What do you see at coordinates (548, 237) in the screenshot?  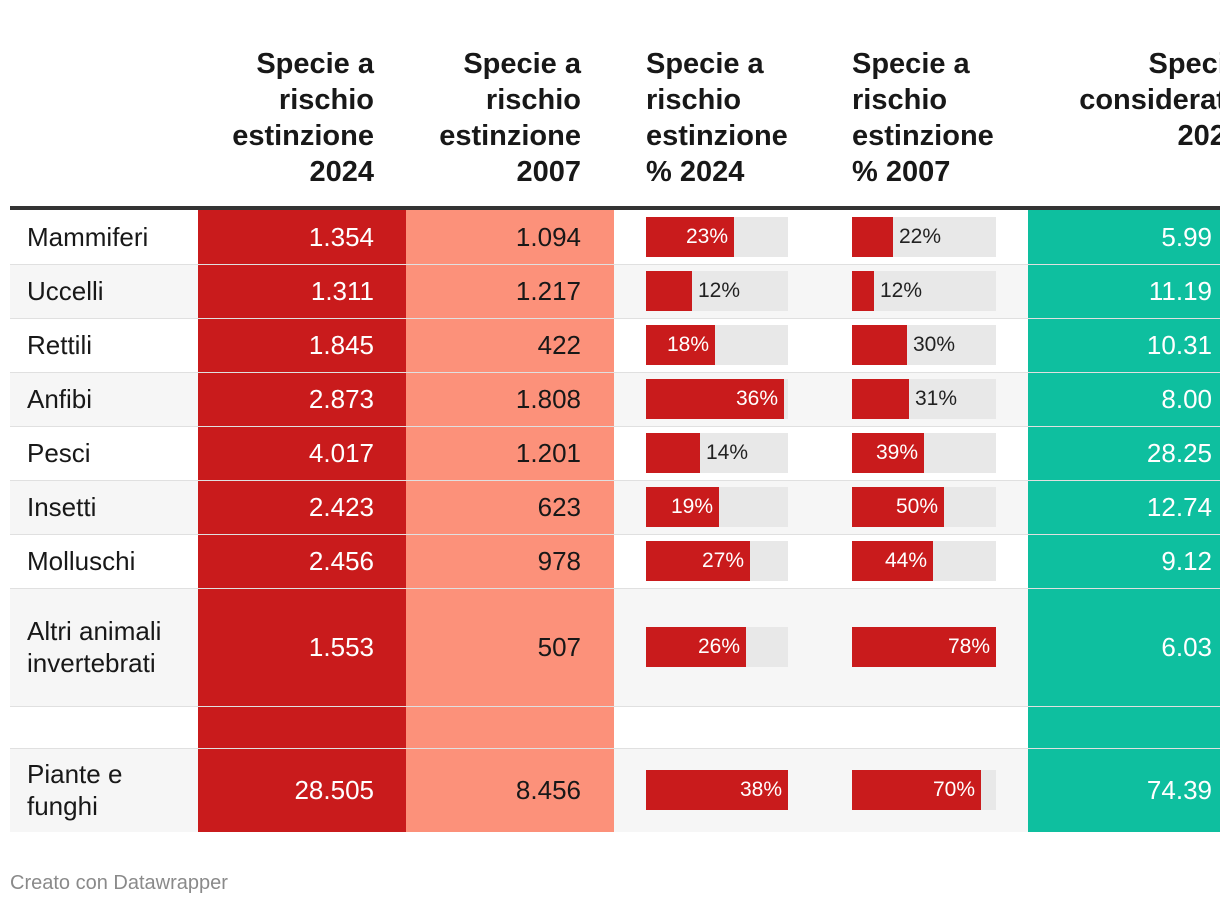 I see `cell-r2007: 1.094` at bounding box center [548, 237].